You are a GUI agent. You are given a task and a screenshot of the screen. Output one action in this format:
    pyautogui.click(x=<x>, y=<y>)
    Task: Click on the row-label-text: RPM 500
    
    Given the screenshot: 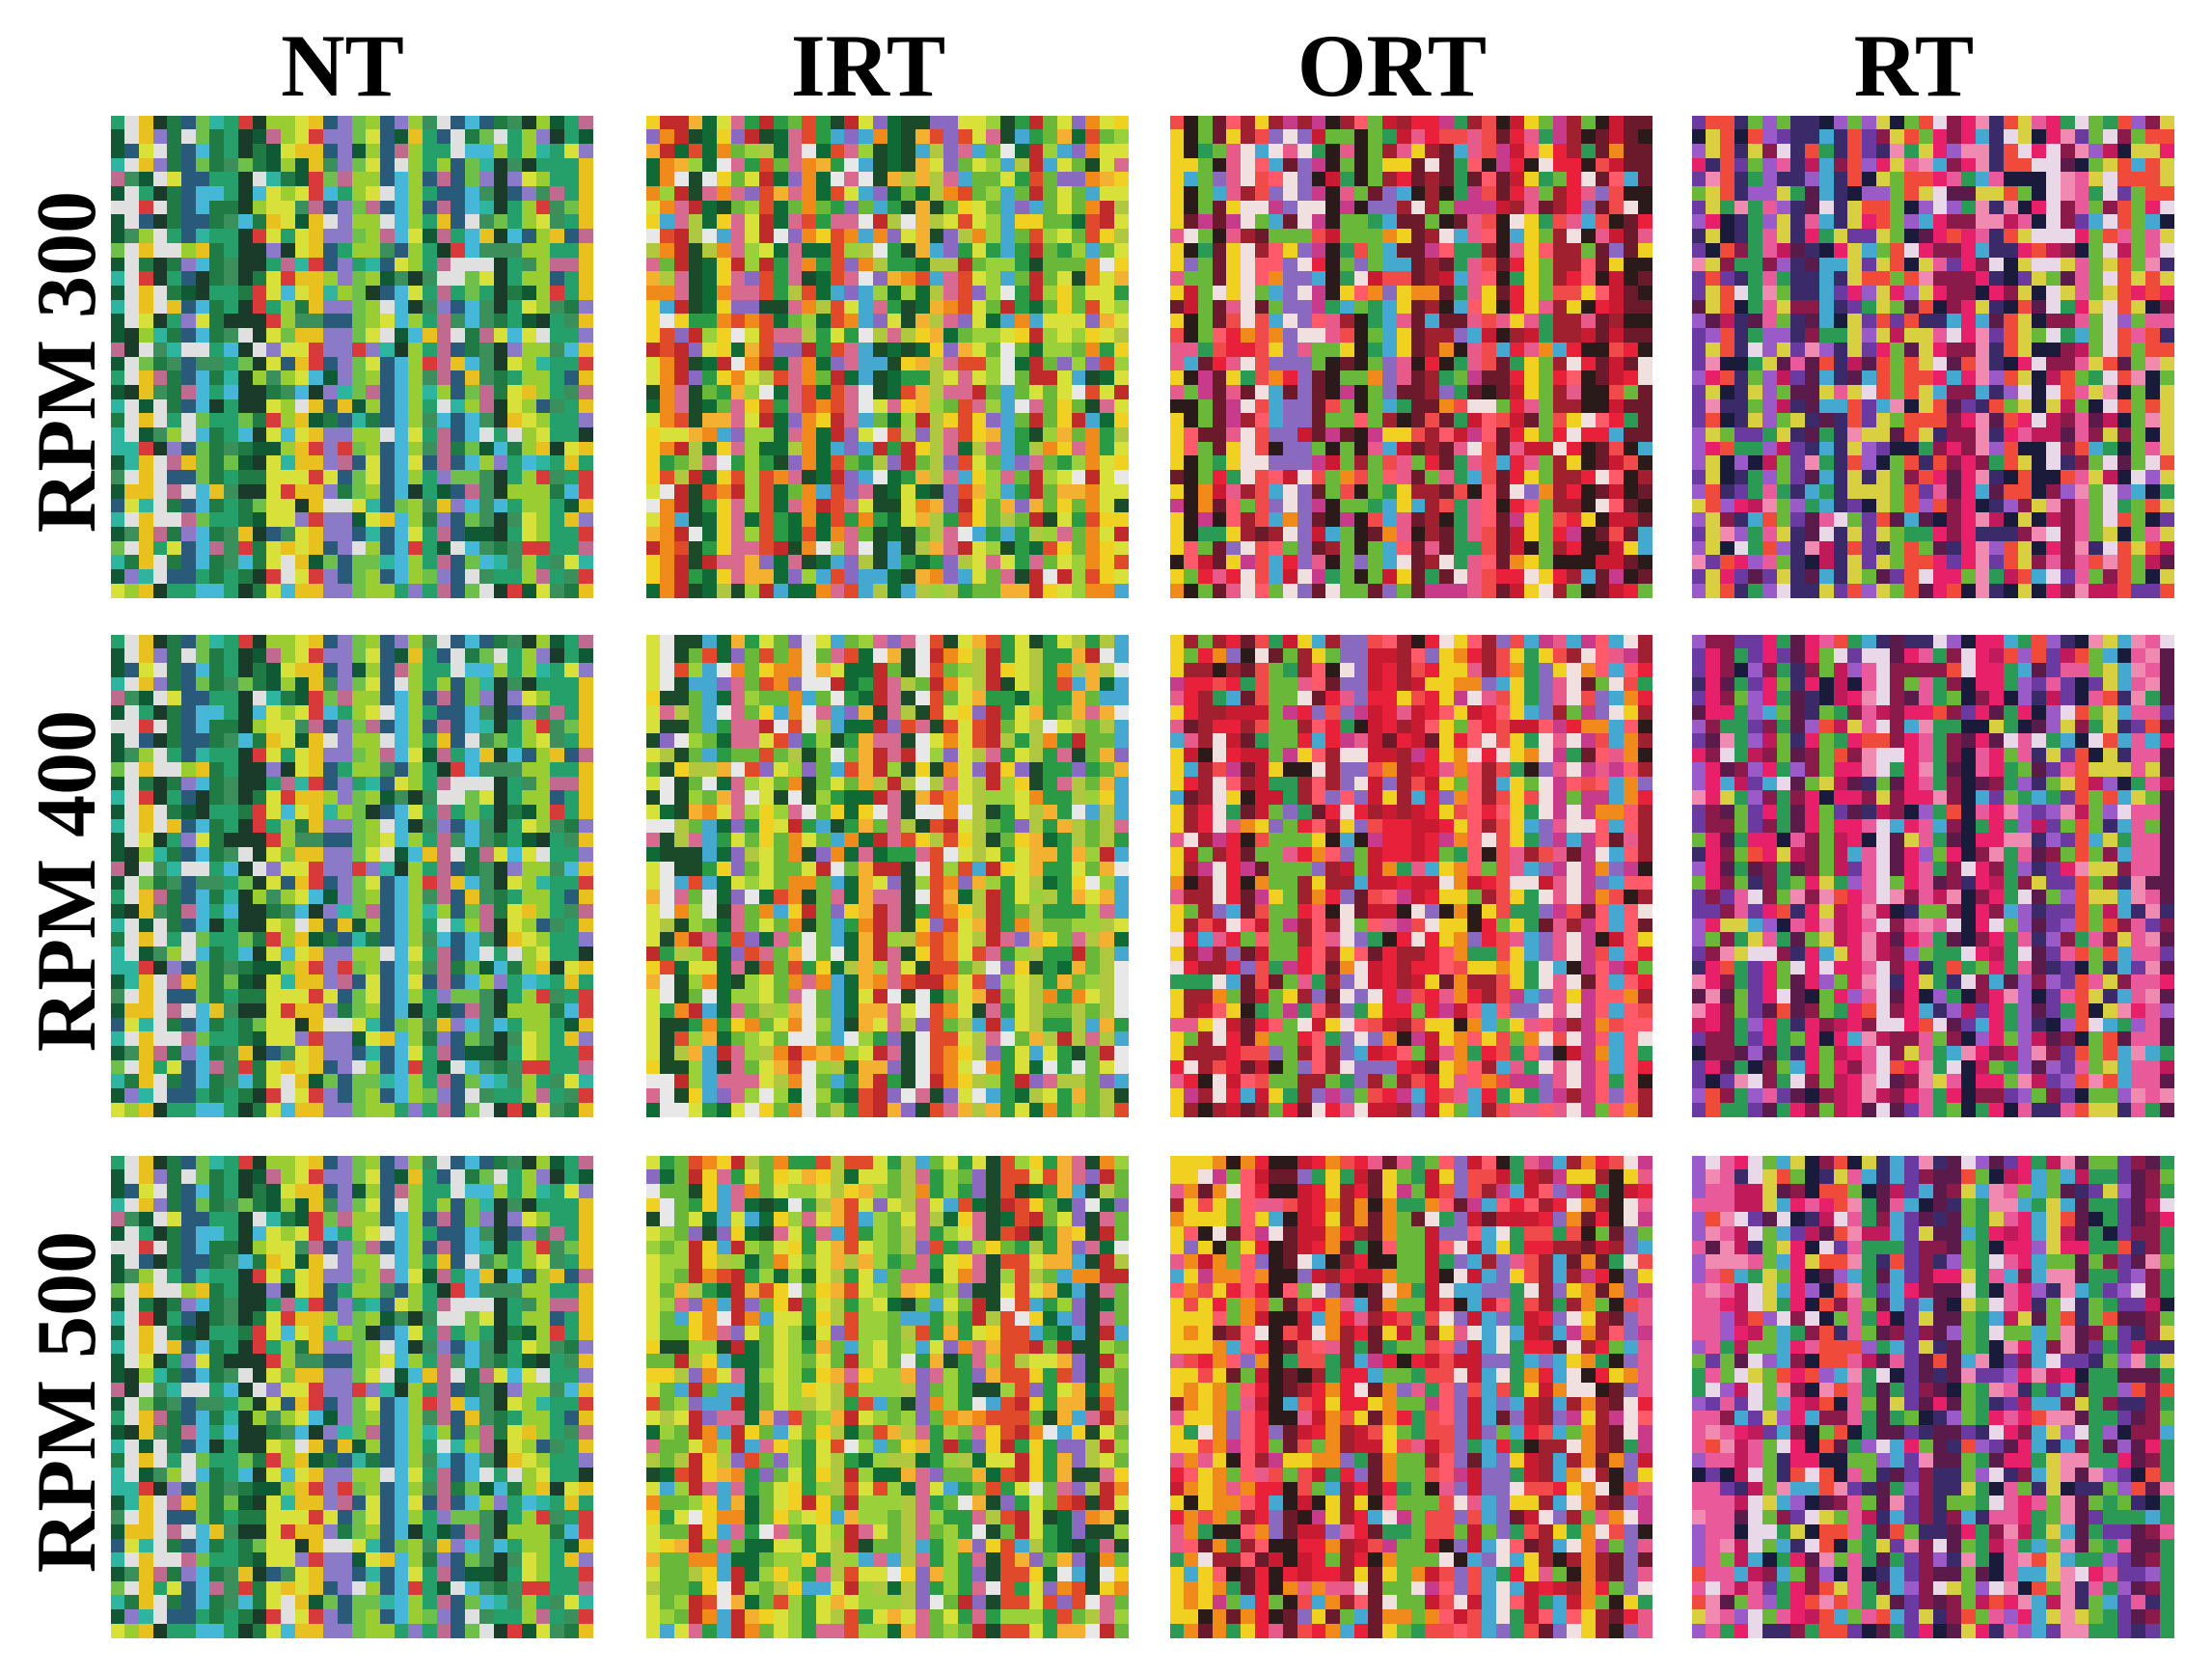 What is the action you would take?
    pyautogui.click(x=67, y=1402)
    